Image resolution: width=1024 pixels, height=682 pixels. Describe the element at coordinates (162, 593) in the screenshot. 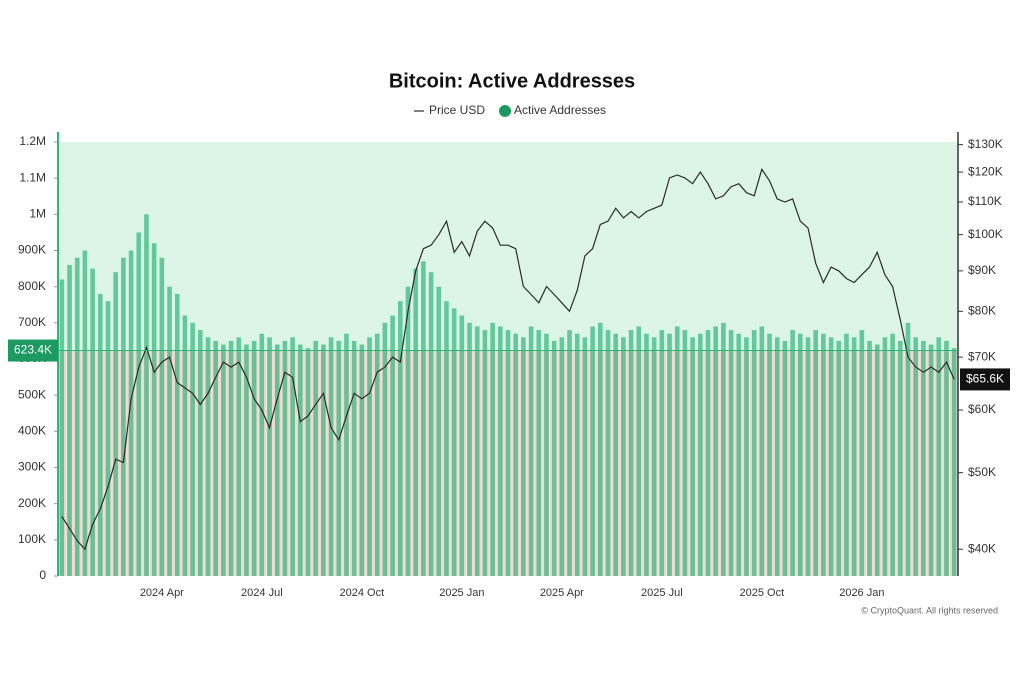

I see `x-tick-label: 2024 Apr` at that location.